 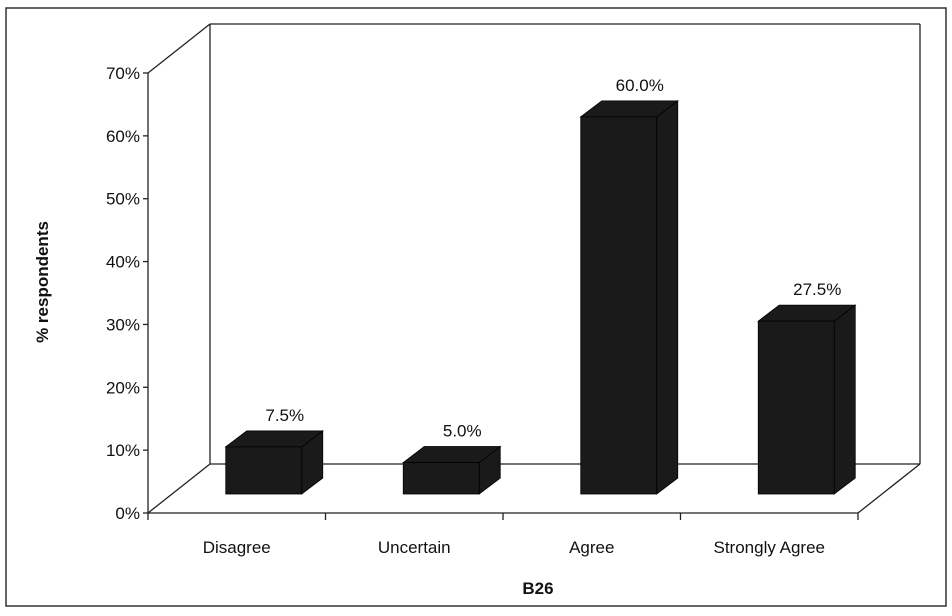 I want to click on y-tick-label: 50%, so click(x=123, y=199).